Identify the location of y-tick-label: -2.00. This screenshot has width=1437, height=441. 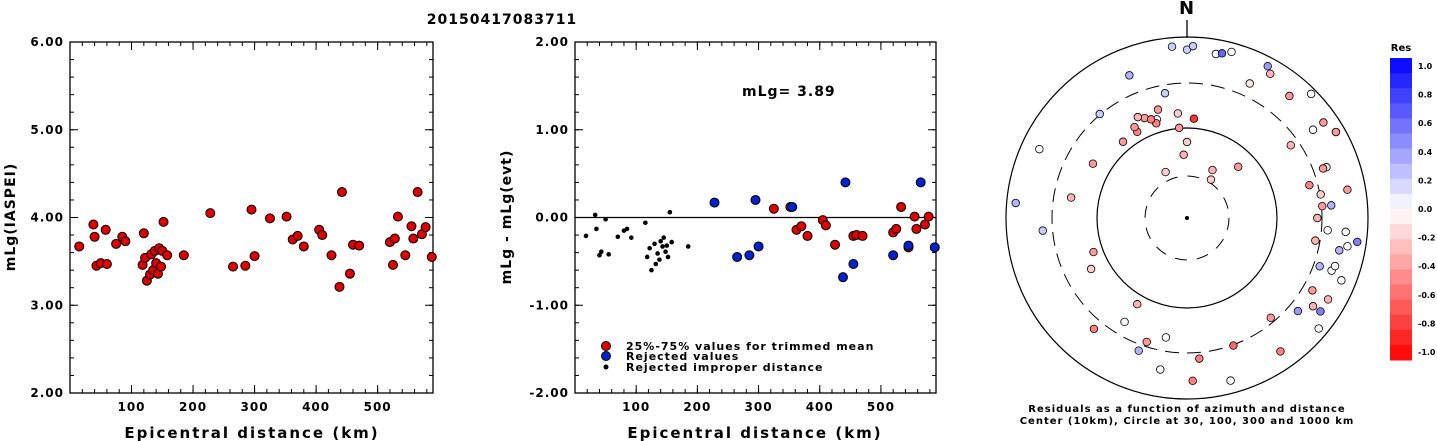
(549, 393).